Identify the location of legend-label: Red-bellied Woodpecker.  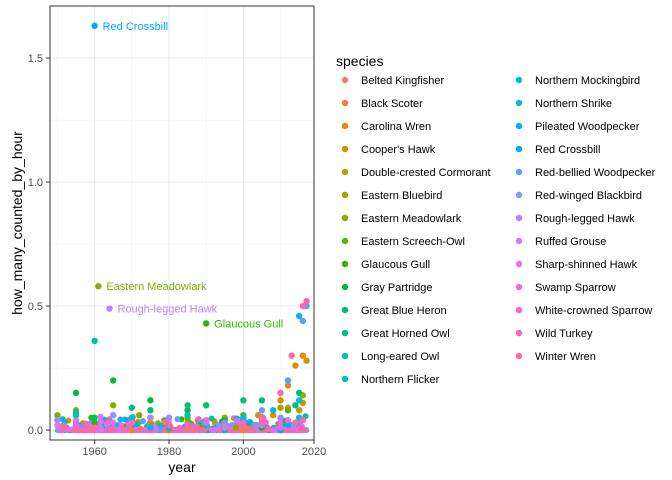
(595, 173).